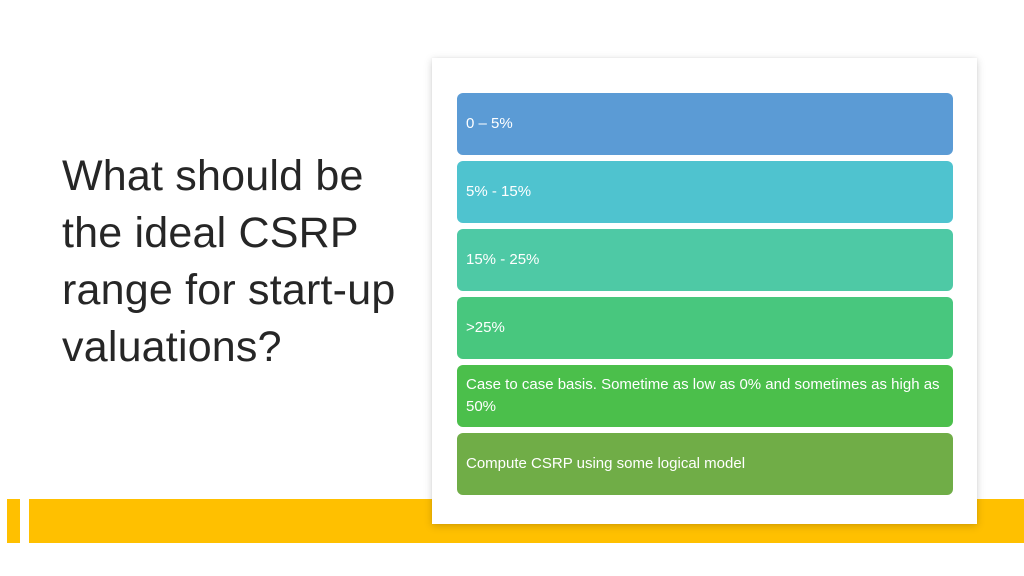 The width and height of the screenshot is (1024, 576). I want to click on option-label: 15% - 25%, so click(503, 259).